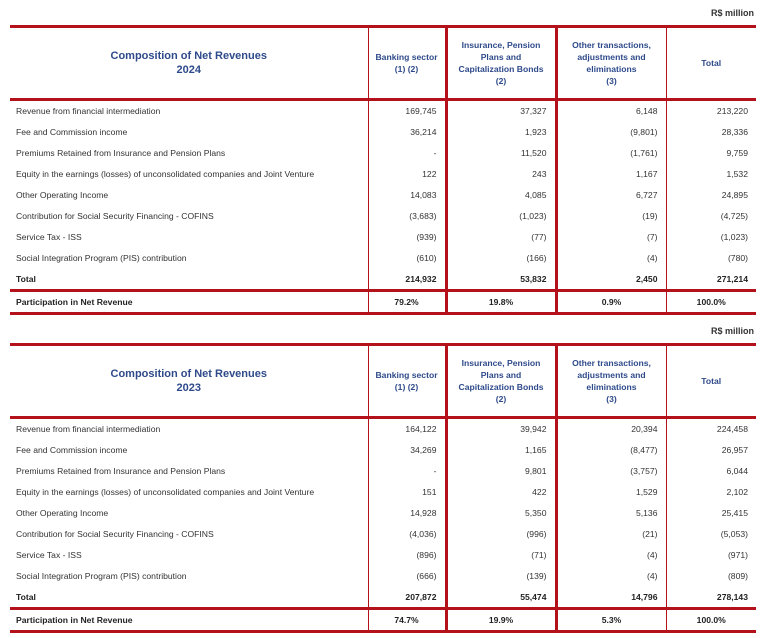  I want to click on cell-value: 6,727, so click(610, 195).